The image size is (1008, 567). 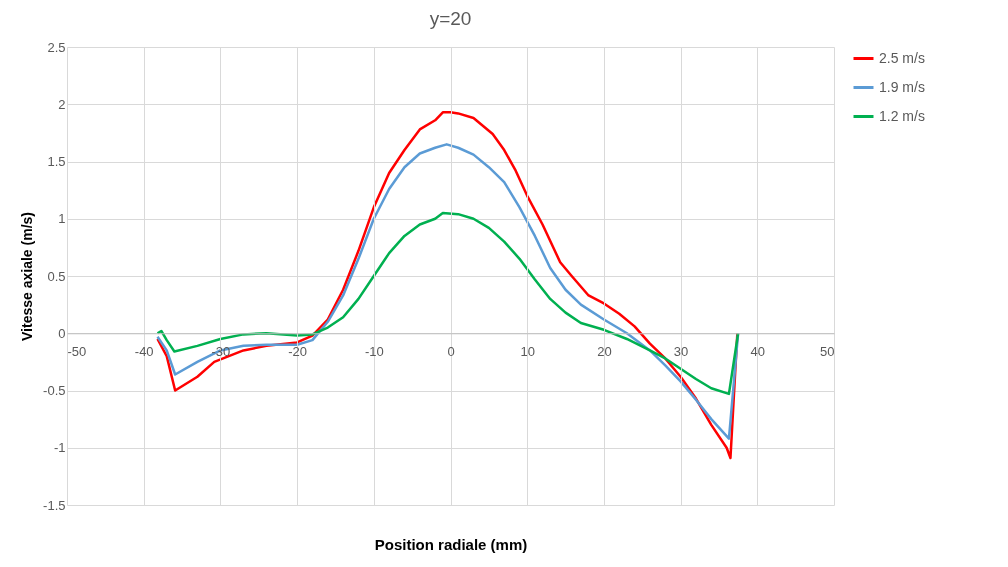 What do you see at coordinates (451, 351) in the screenshot?
I see `x-tick-label: 0` at bounding box center [451, 351].